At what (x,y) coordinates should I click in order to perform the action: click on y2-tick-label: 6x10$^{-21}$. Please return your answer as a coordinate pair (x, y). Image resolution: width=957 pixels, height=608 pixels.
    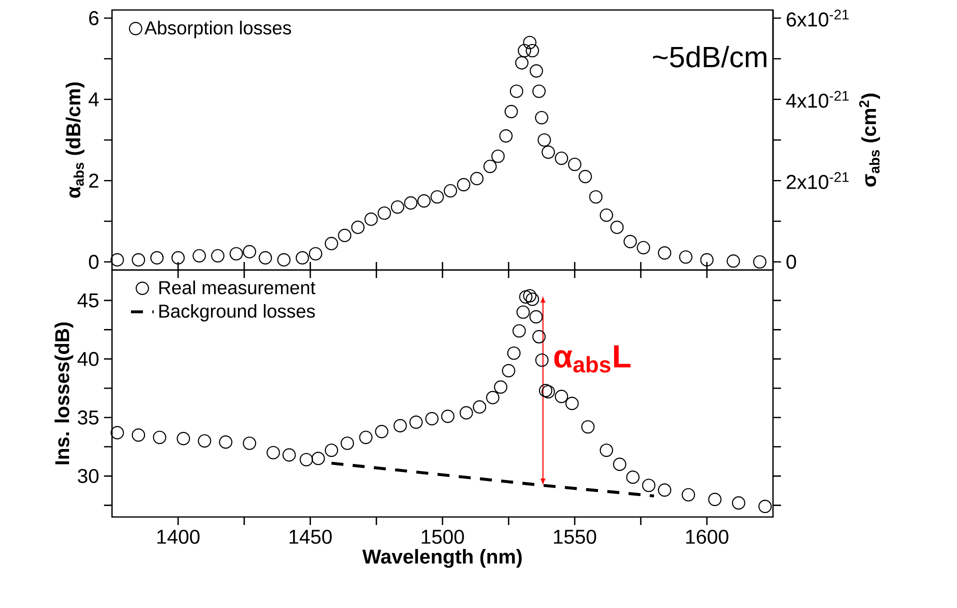
    Looking at the image, I should click on (817, 18).